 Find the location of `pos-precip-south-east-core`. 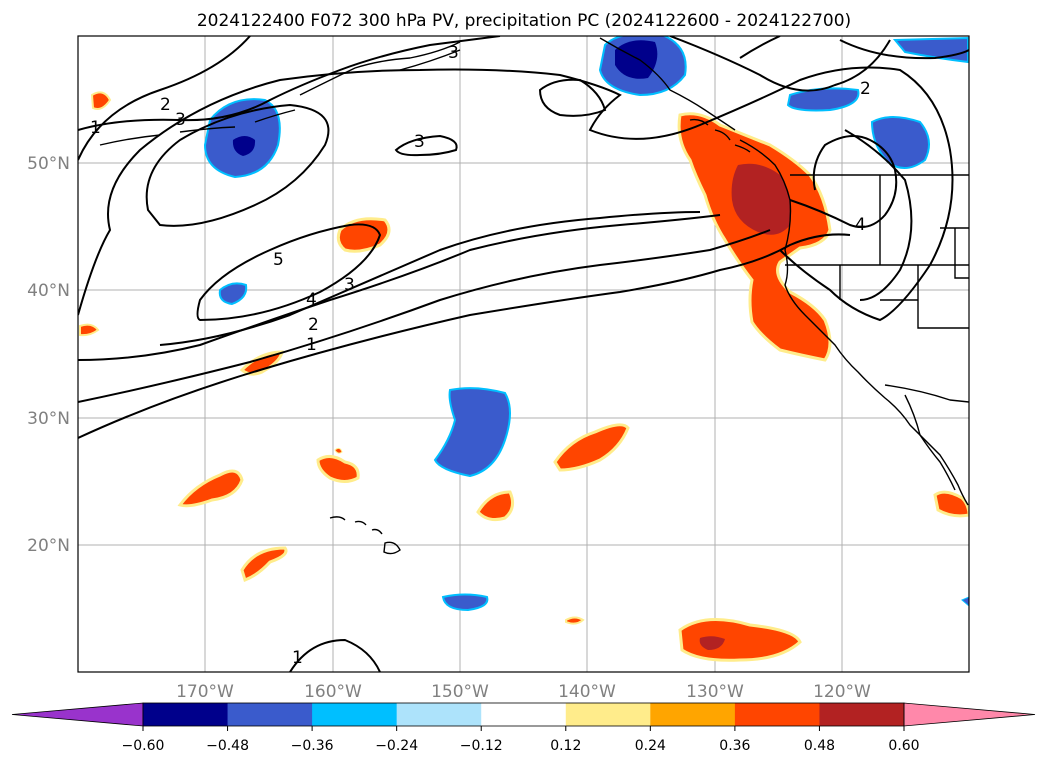

pos-precip-south-east-core is located at coordinates (712, 643).